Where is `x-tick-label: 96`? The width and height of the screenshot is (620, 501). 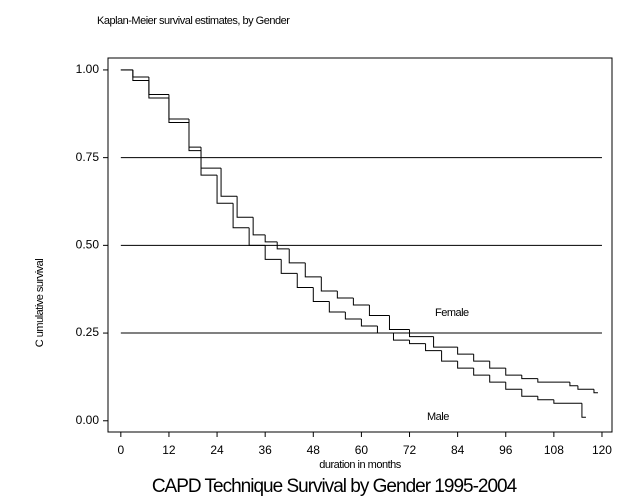
x-tick-label: 96 is located at coordinates (506, 450).